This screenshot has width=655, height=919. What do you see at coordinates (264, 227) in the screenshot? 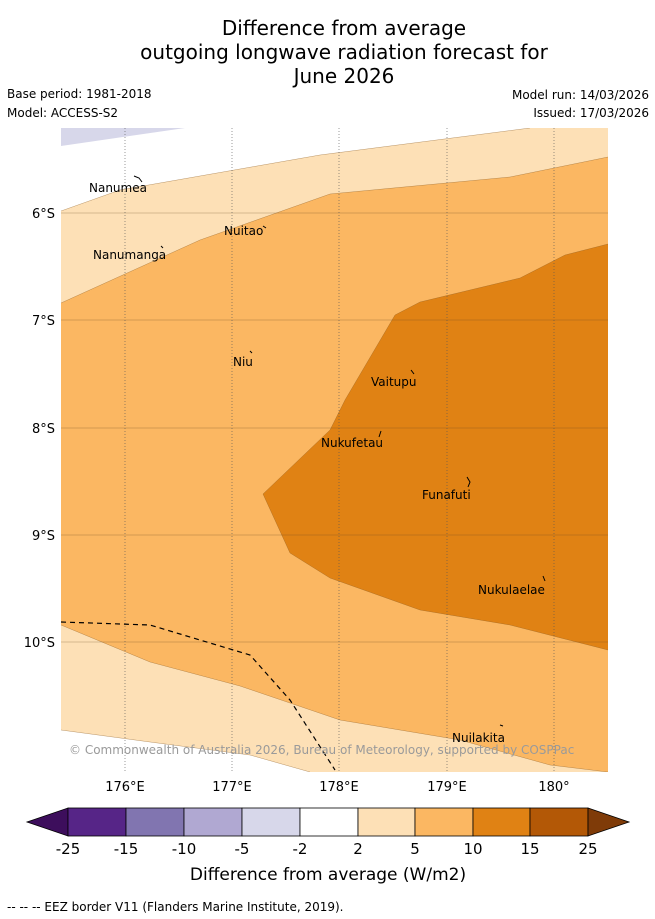
I see `island-shape-nuitao` at bounding box center [264, 227].